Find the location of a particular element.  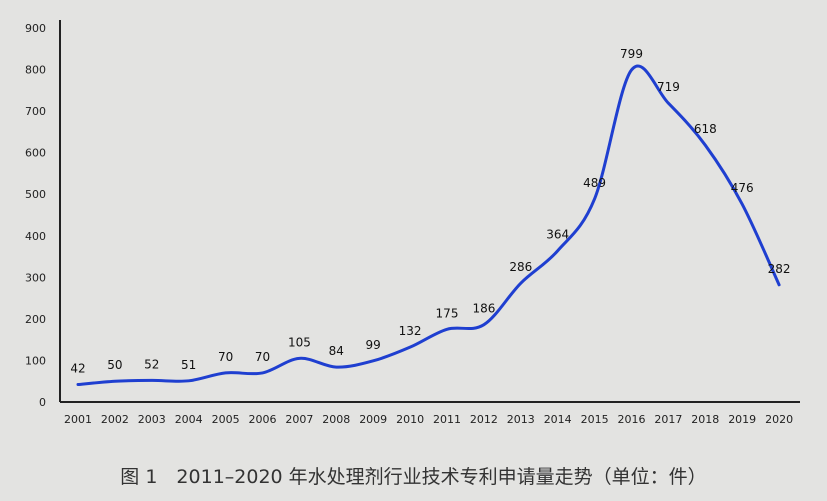

data-label: 50 is located at coordinates (114, 365).